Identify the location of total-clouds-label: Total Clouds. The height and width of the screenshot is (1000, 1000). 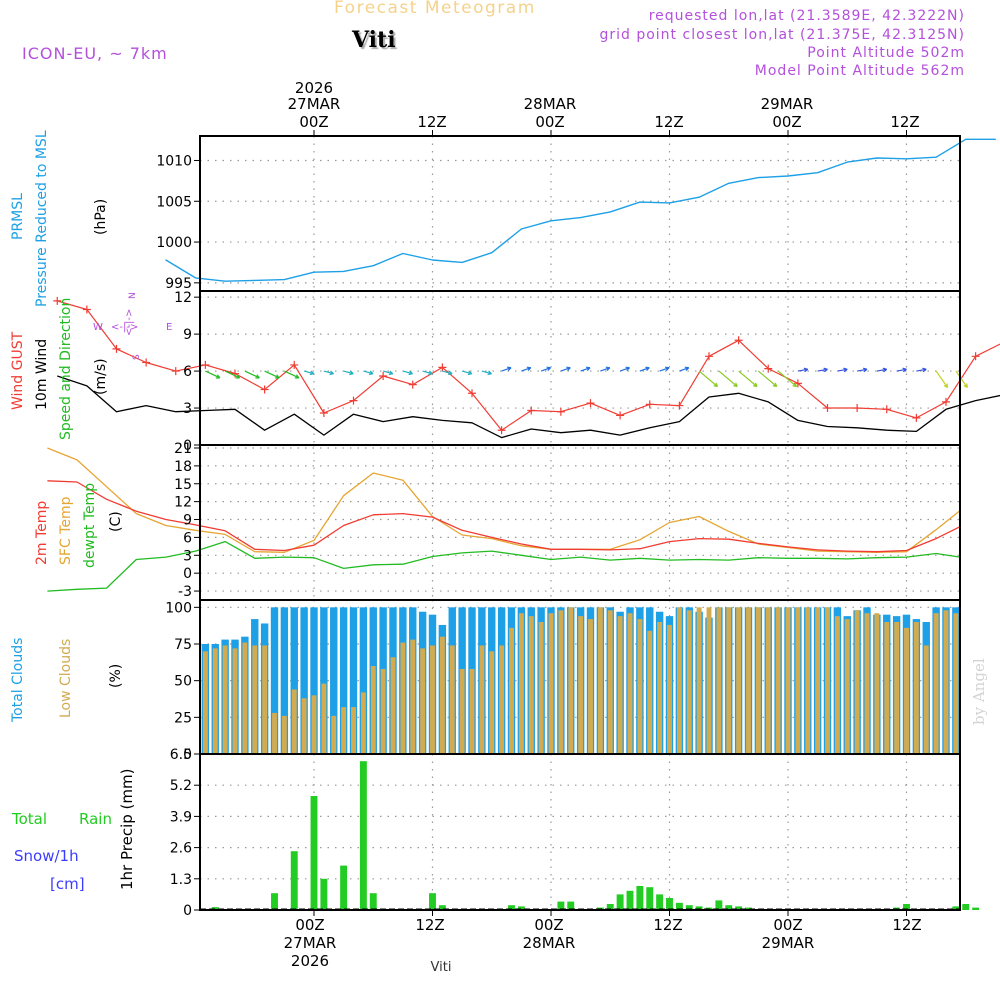
(18, 680).